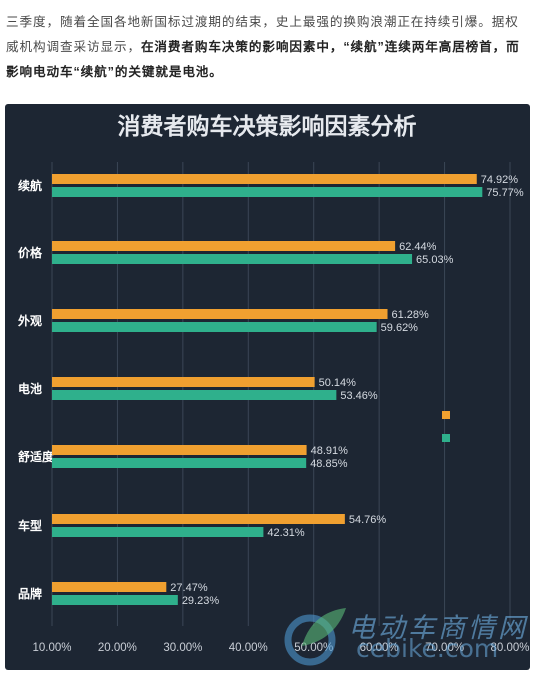  Describe the element at coordinates (30, 525) in the screenshot. I see `category-label: 车型` at that location.